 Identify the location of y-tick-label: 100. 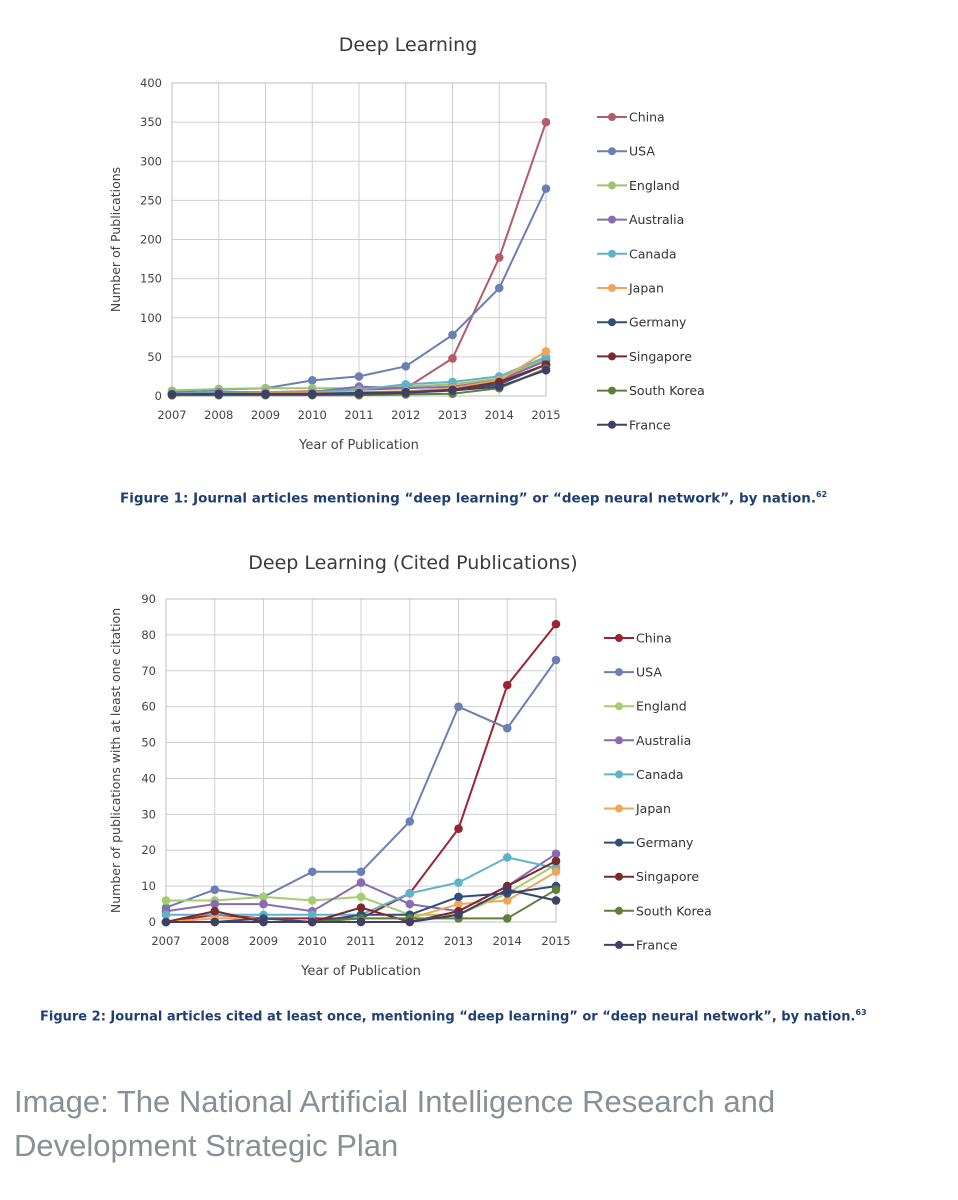
(151, 318).